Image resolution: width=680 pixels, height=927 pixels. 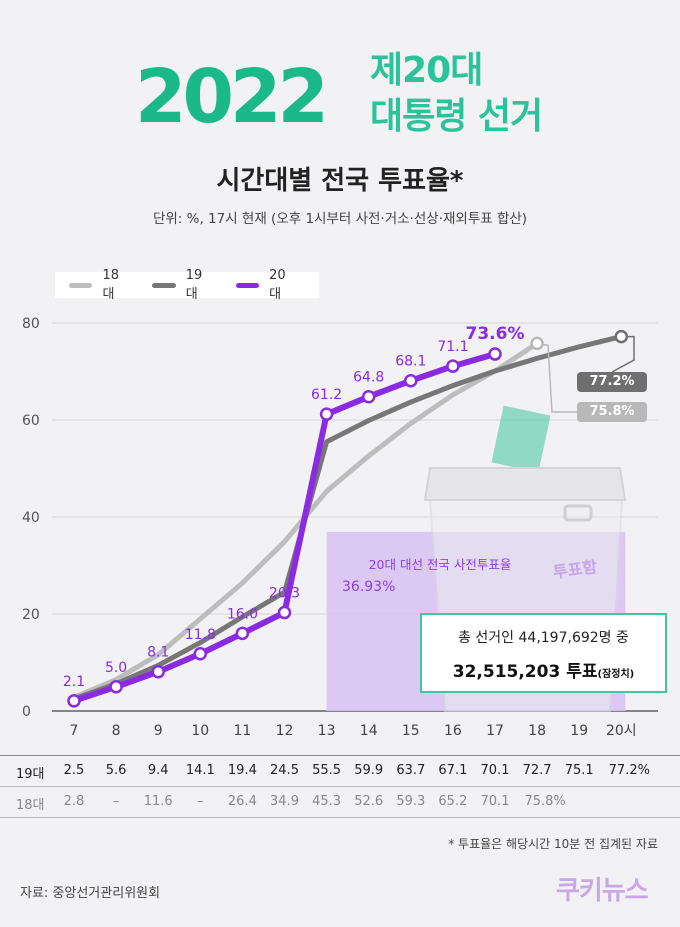 I want to click on legend-item-1: 19대, so click(x=180, y=285).